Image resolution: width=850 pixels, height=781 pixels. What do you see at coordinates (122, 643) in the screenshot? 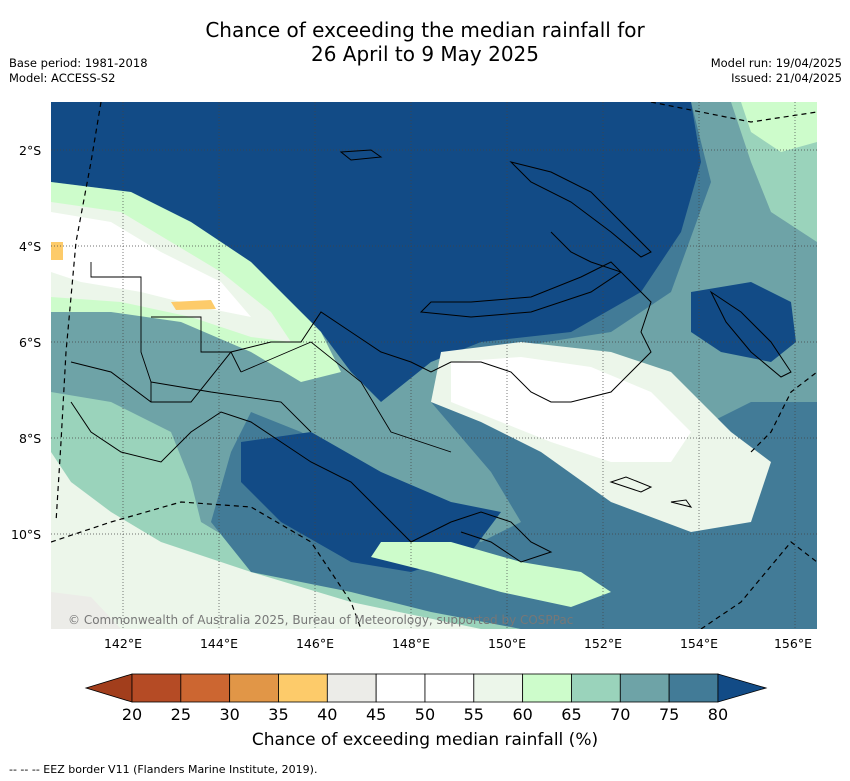
I see `lon-label: 142°E` at bounding box center [122, 643].